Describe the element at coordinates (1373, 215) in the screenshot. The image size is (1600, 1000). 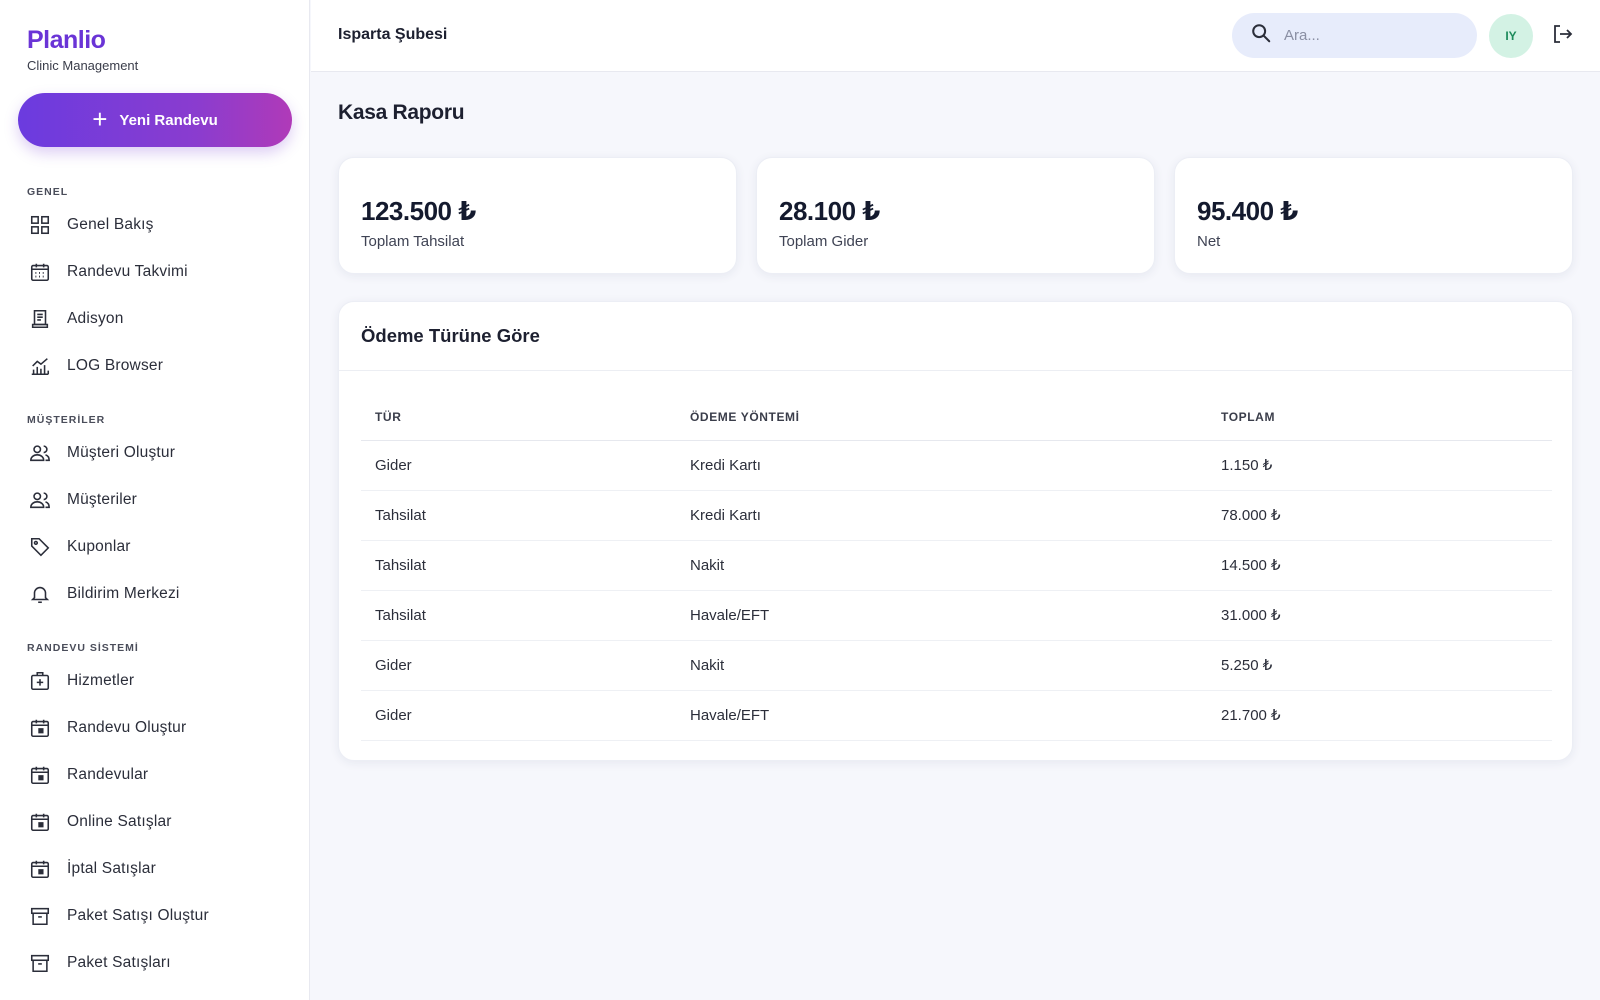
I see `stat-card-net: 95.400 ₺ Net` at that location.